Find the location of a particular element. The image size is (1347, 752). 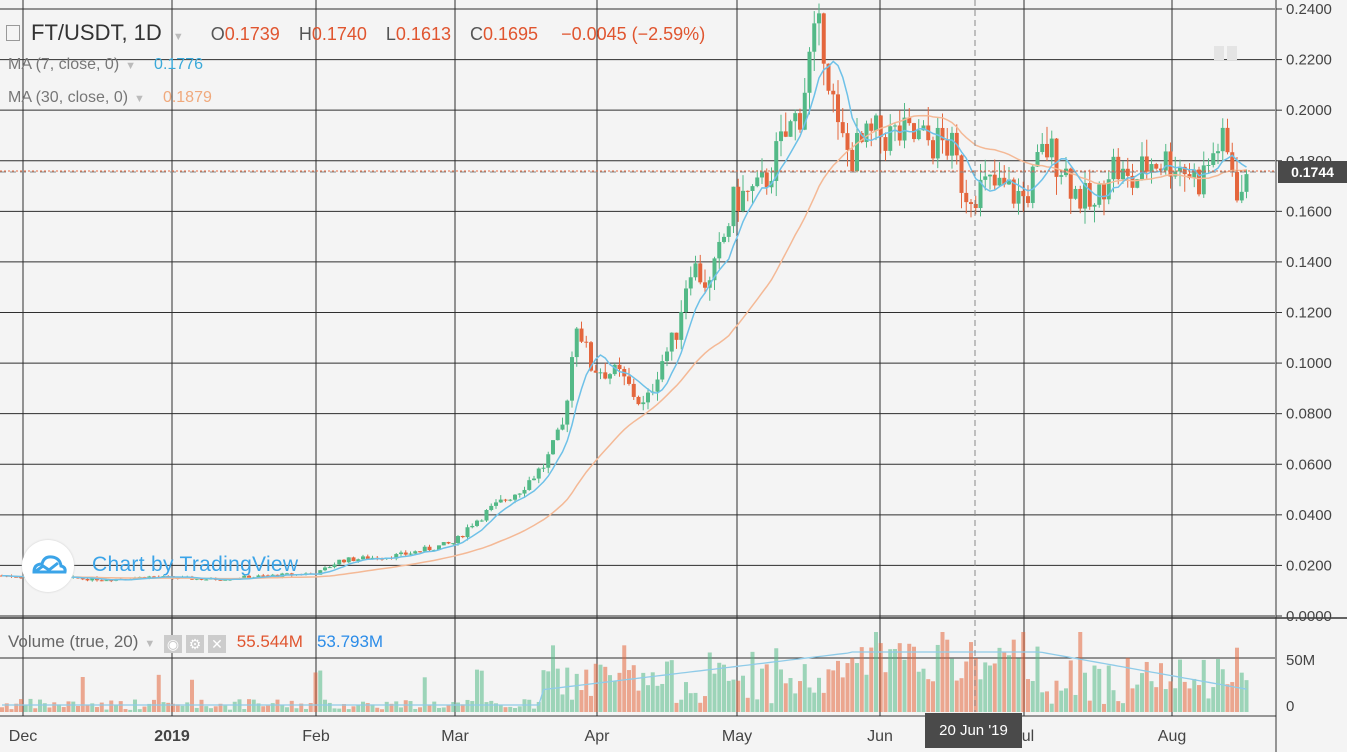

symbol-caret-icon: ▼ is located at coordinates (178, 37).